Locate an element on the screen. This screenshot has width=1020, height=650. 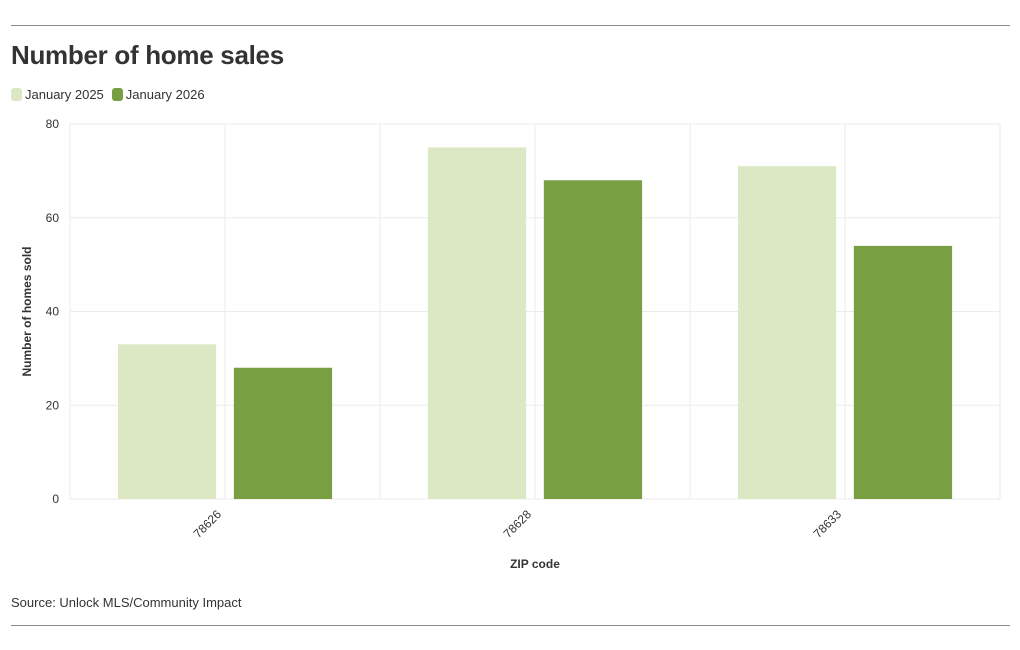
legend-label-january-2026: January 2026 is located at coordinates (165, 94).